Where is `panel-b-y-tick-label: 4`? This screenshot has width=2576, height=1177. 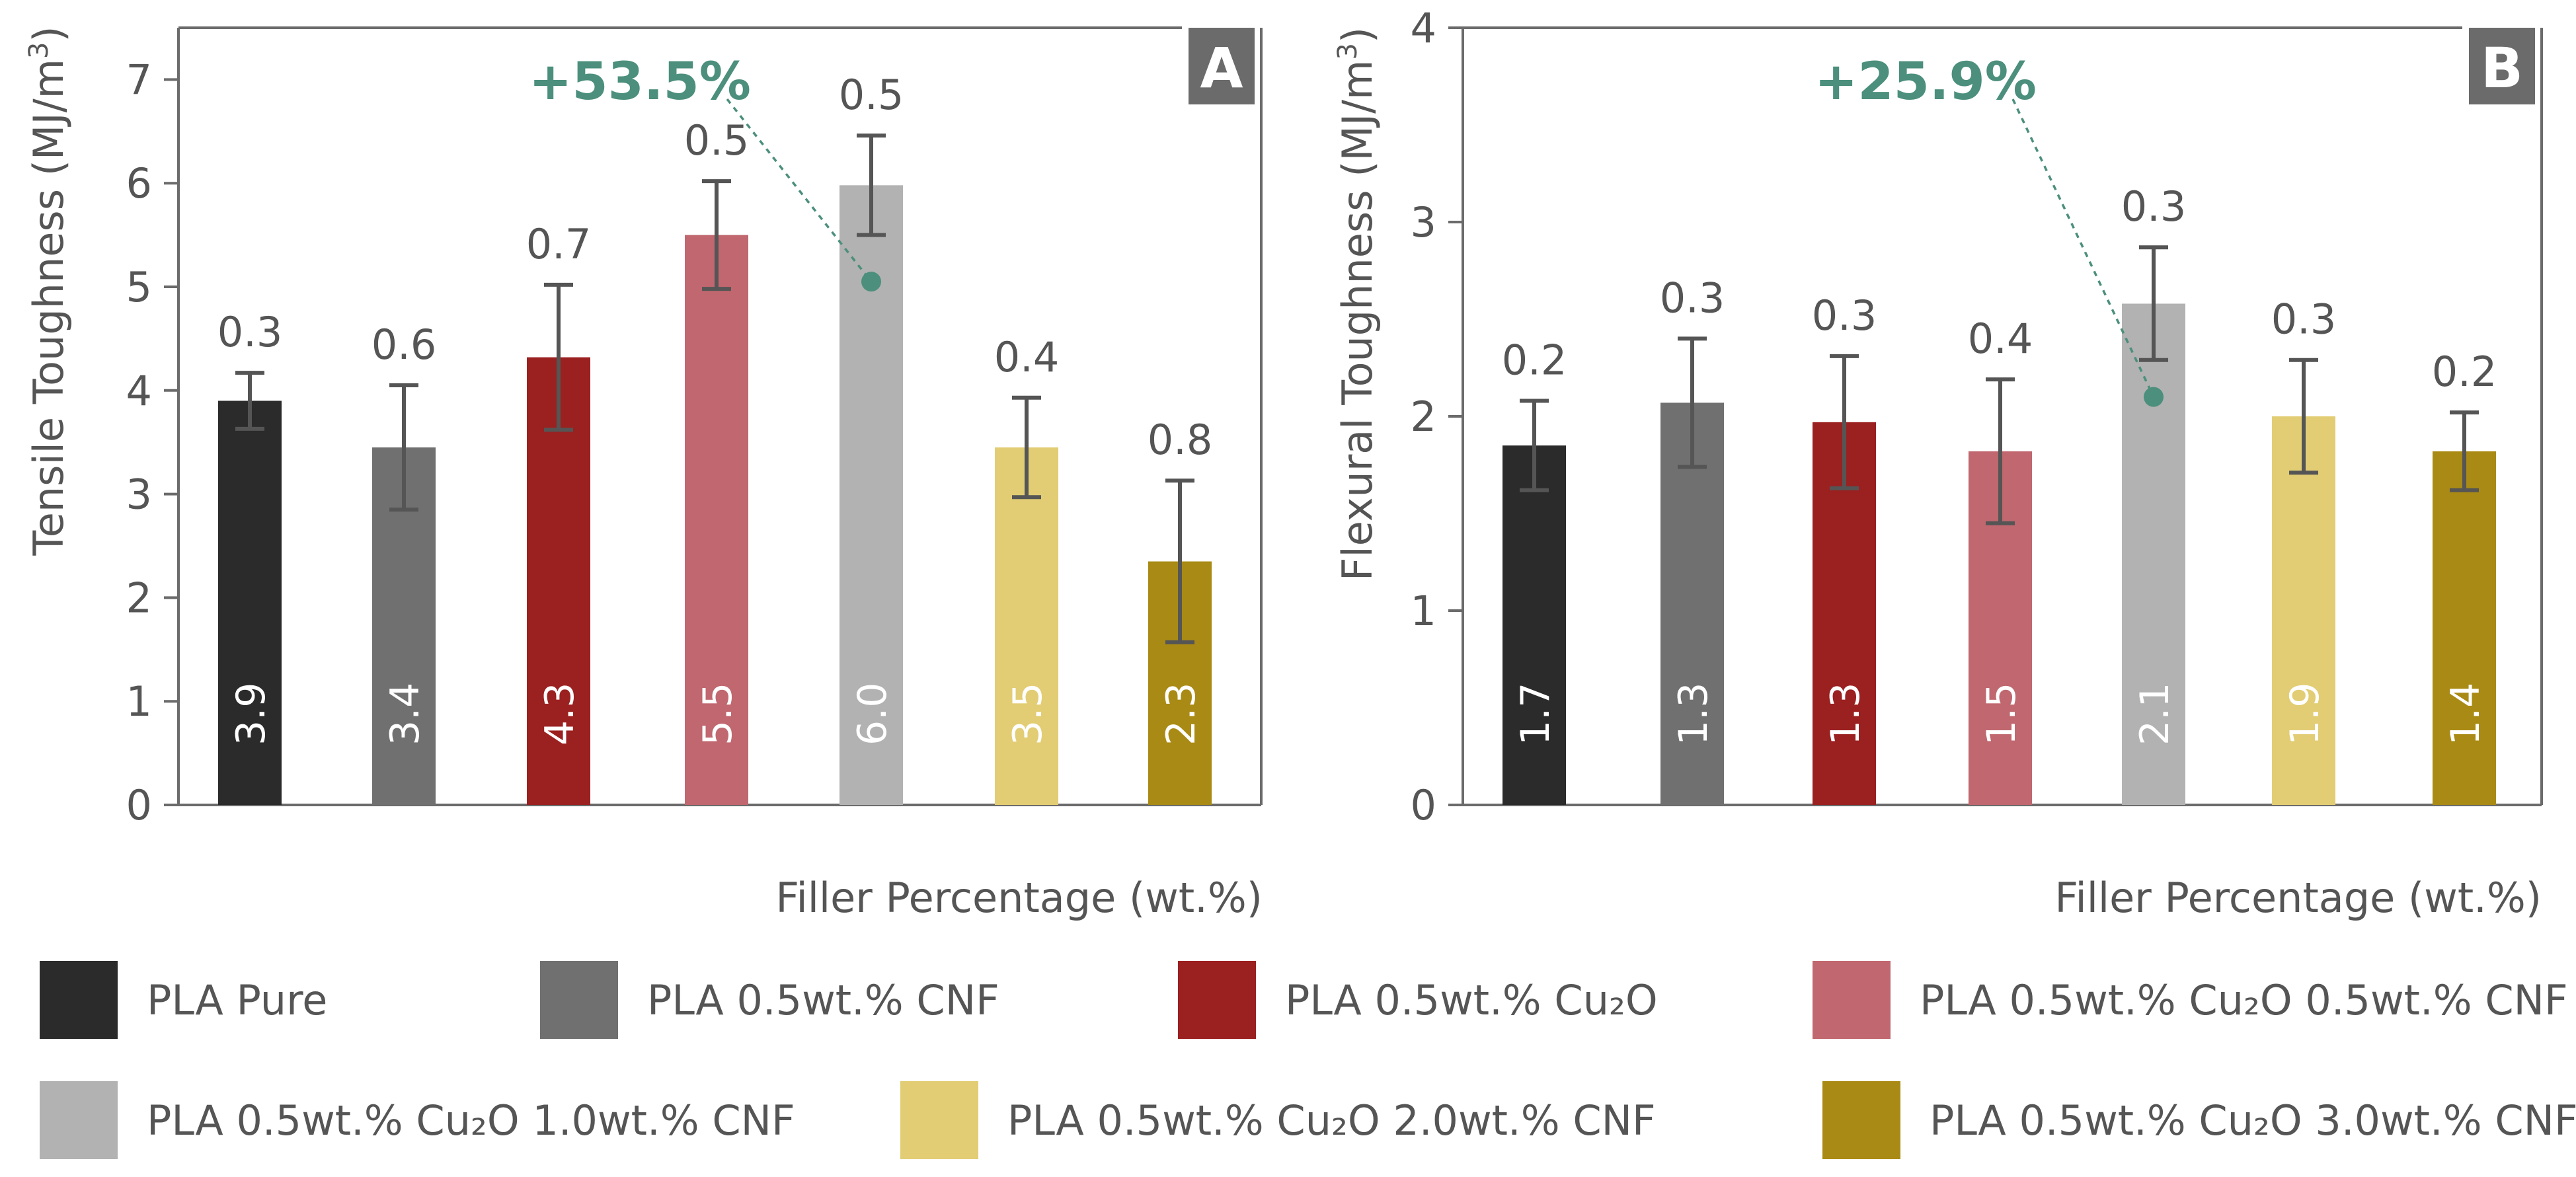 panel-b-y-tick-label: 4 is located at coordinates (1423, 28).